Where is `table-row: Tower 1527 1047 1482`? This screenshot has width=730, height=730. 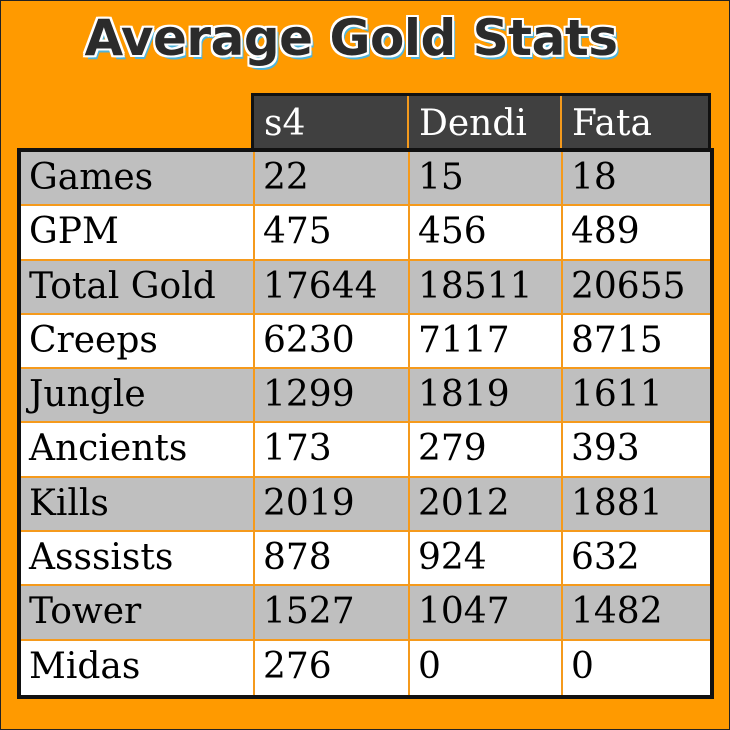
table-row: Tower 1527 1047 1482 is located at coordinates (365, 613).